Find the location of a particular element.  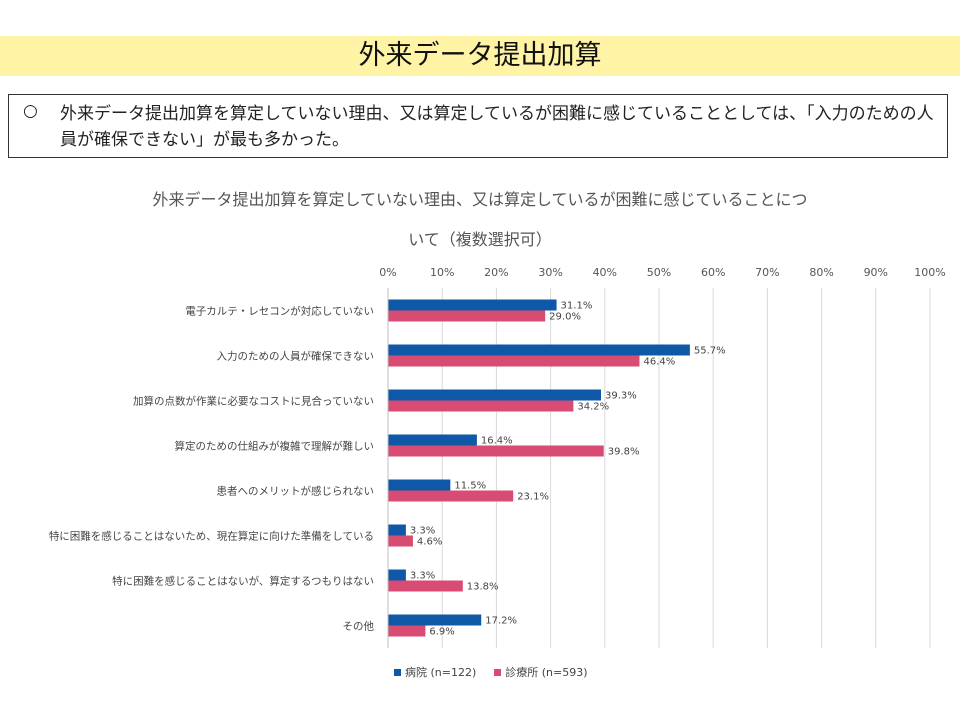

x-tick-label: 0% is located at coordinates (387, 272).